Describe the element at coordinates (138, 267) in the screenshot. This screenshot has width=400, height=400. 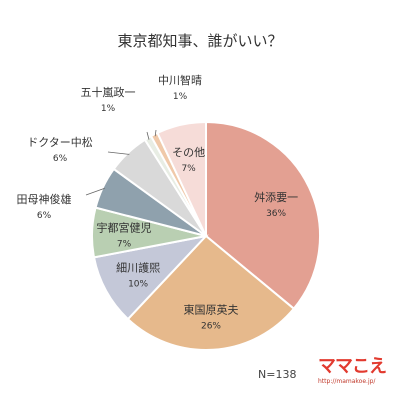
I see `slice-name-label: 細川護煕` at that location.